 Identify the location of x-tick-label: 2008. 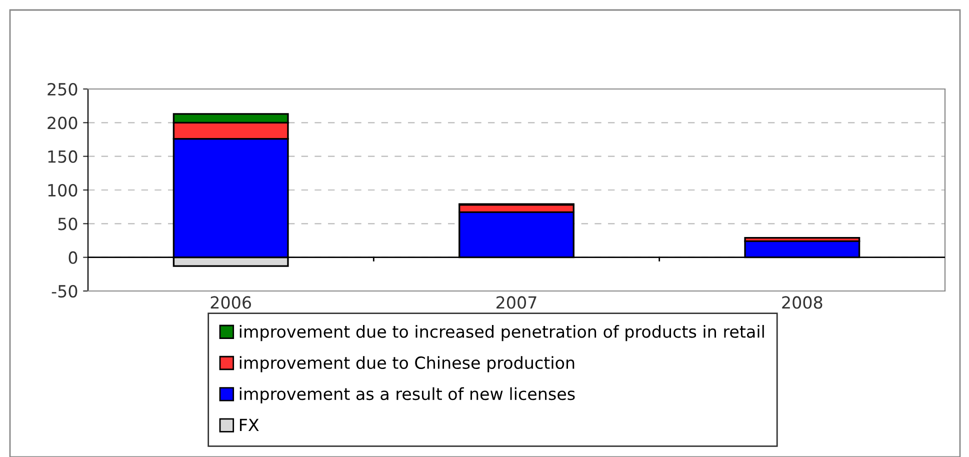
(802, 302).